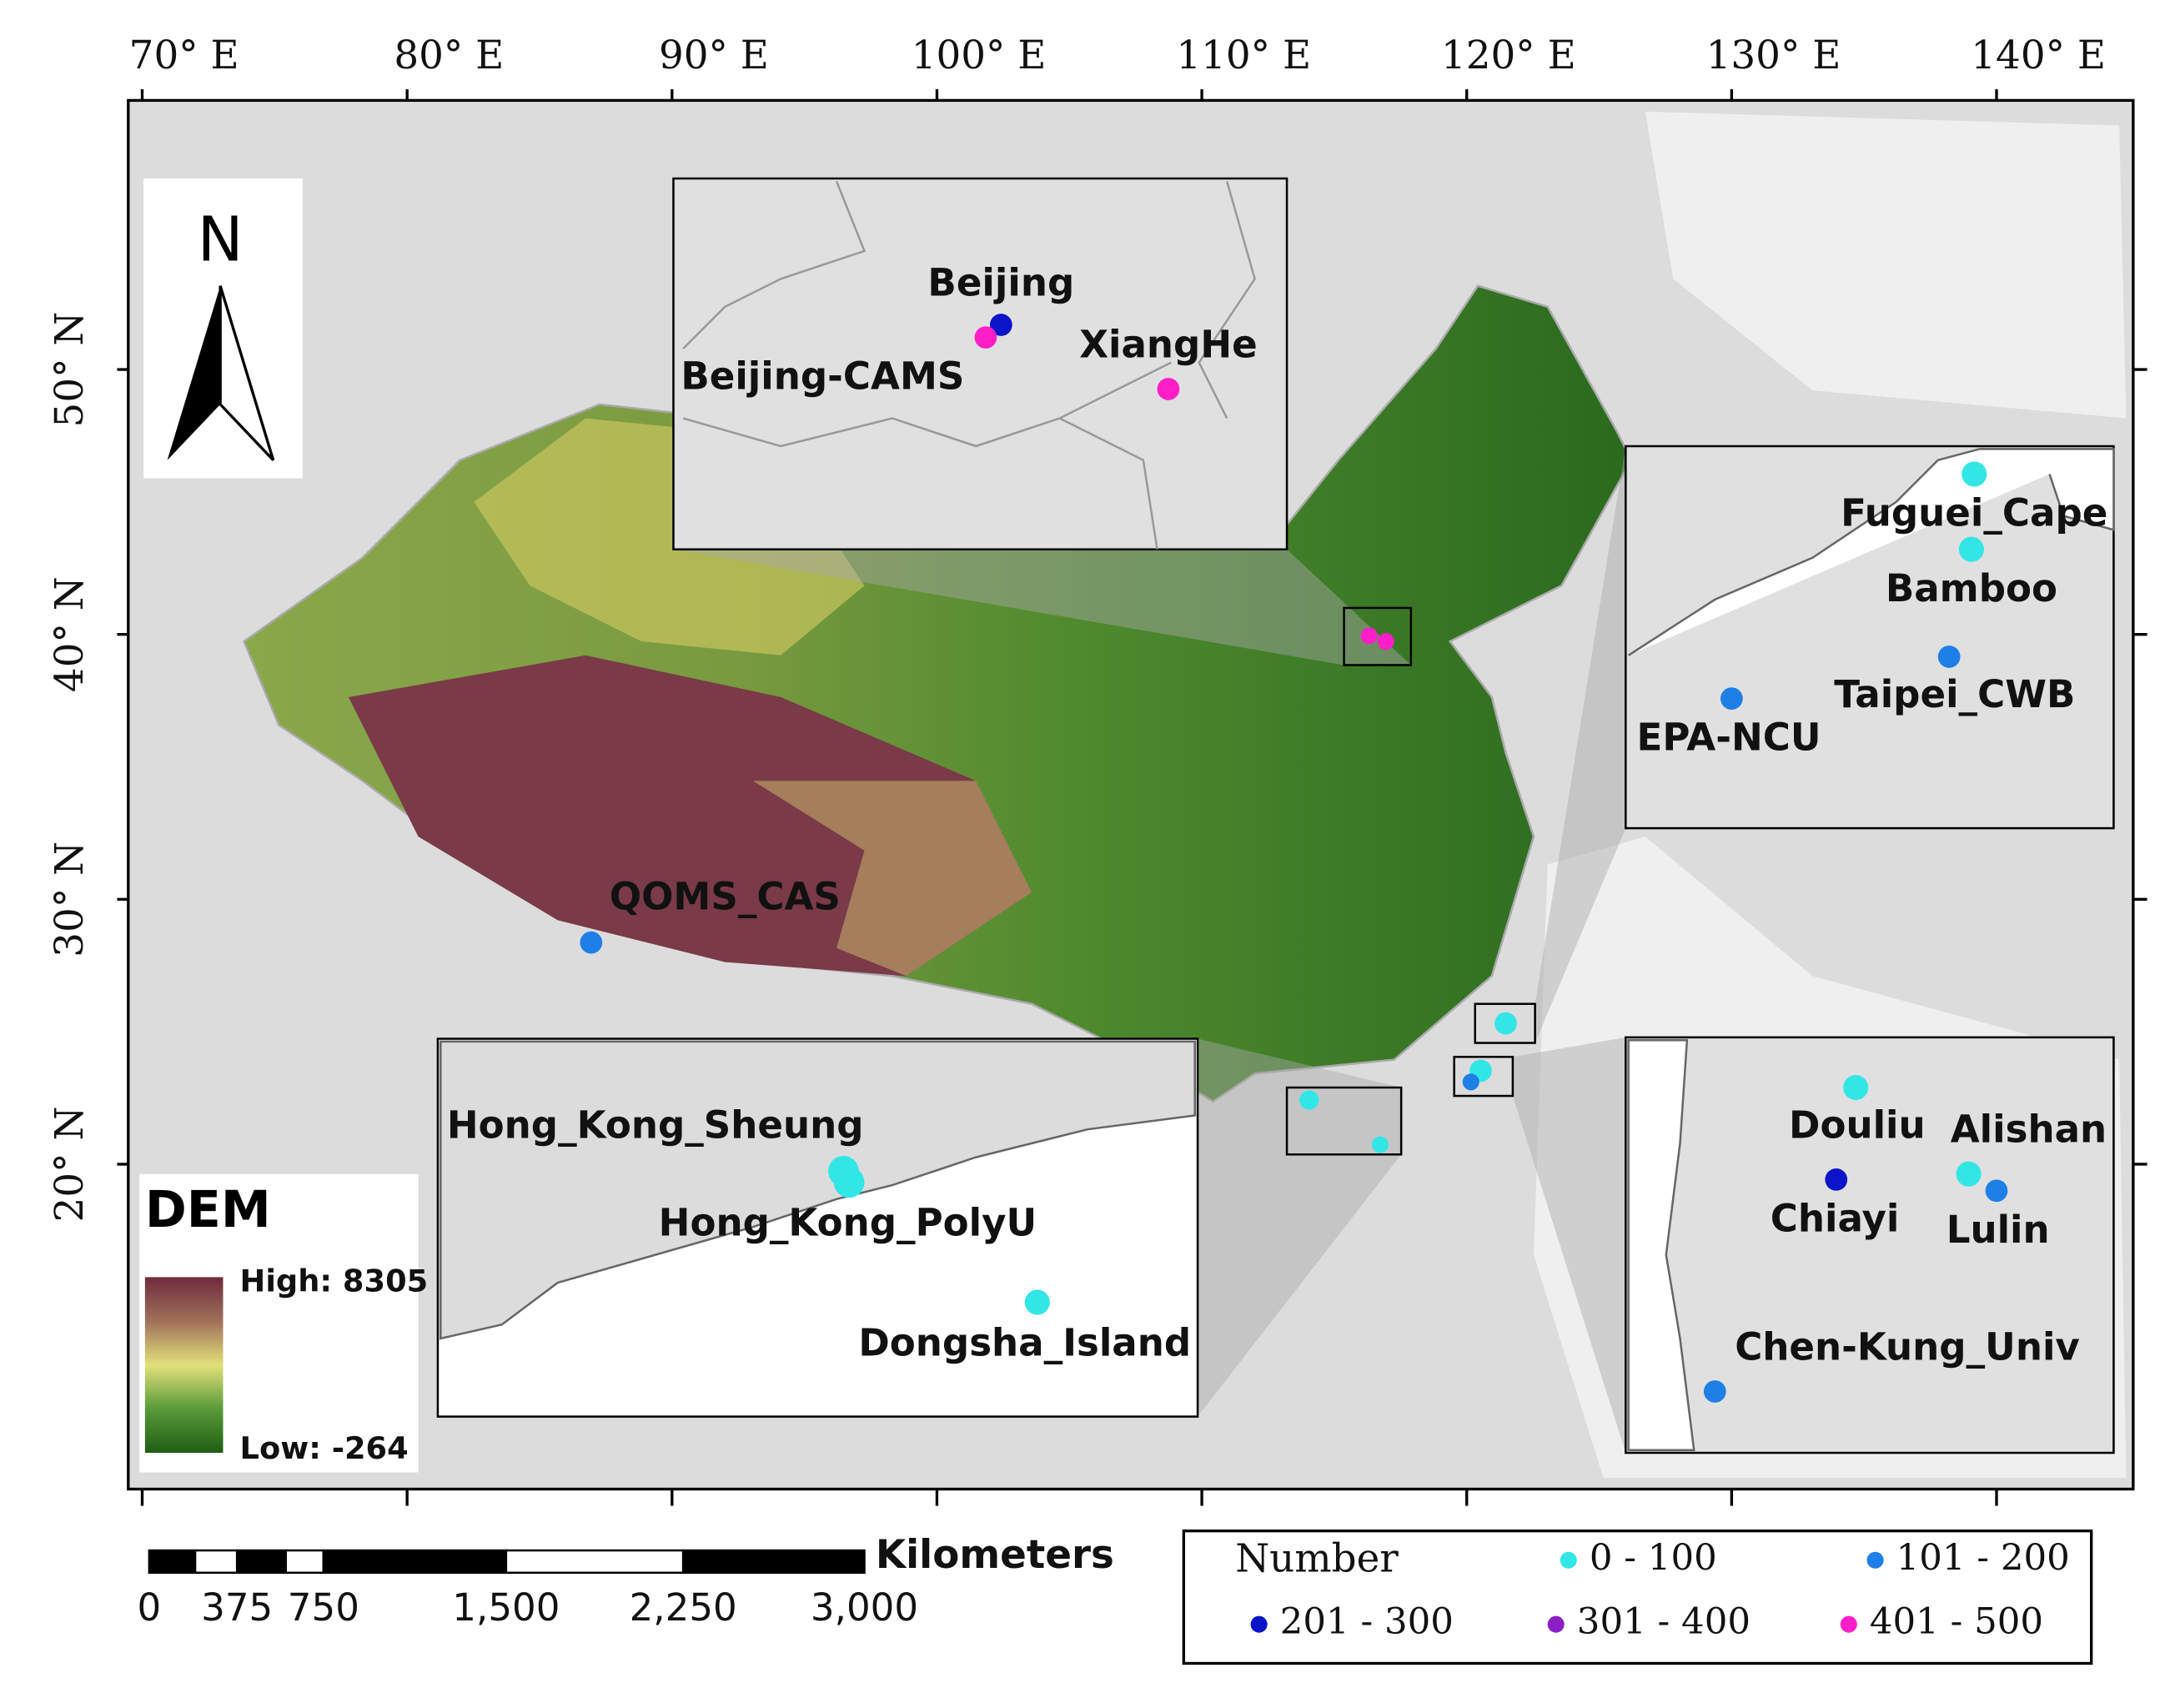  What do you see at coordinates (1508, 55) in the screenshot?
I see `lon-label: 120° E` at bounding box center [1508, 55].